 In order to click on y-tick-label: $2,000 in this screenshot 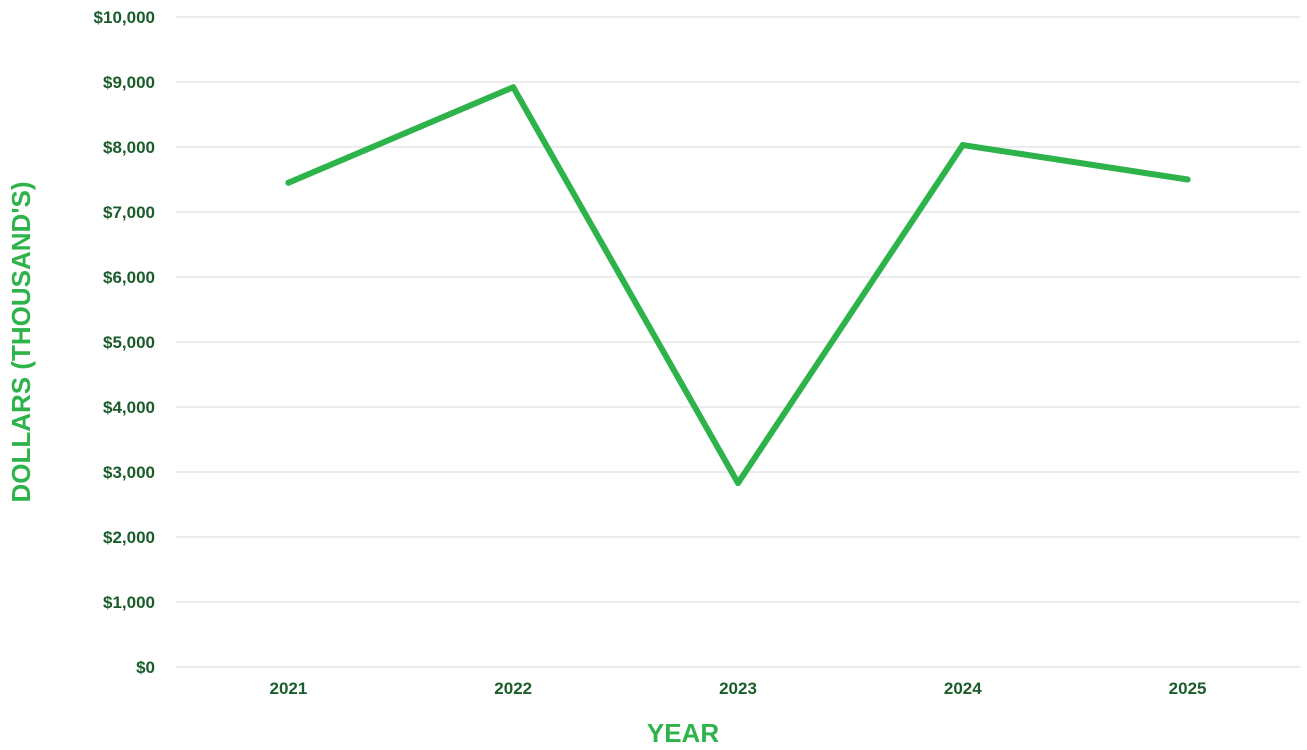, I will do `click(129, 537)`.